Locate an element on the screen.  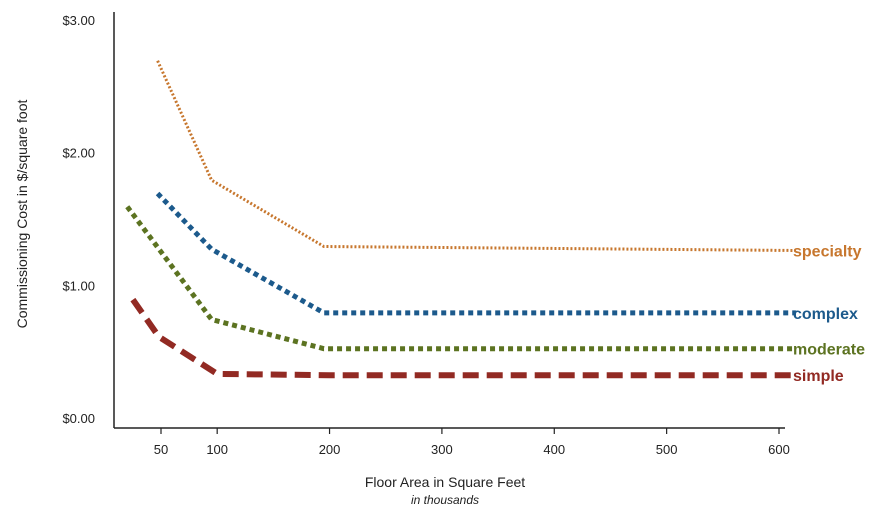
series-line-simple is located at coordinates (463, 338).